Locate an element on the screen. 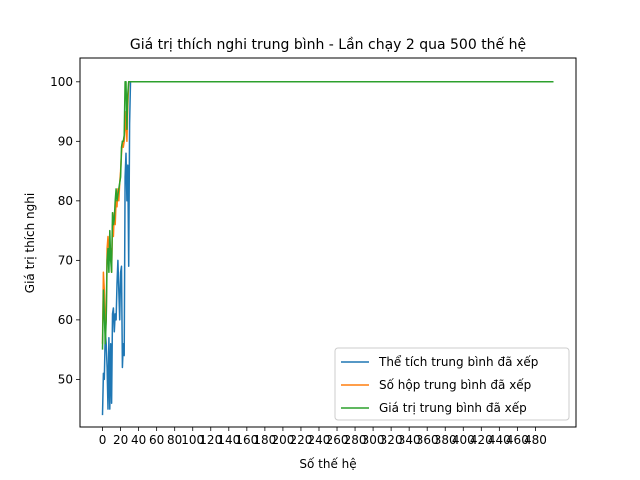  x-tick-label: 260 is located at coordinates (337, 440).